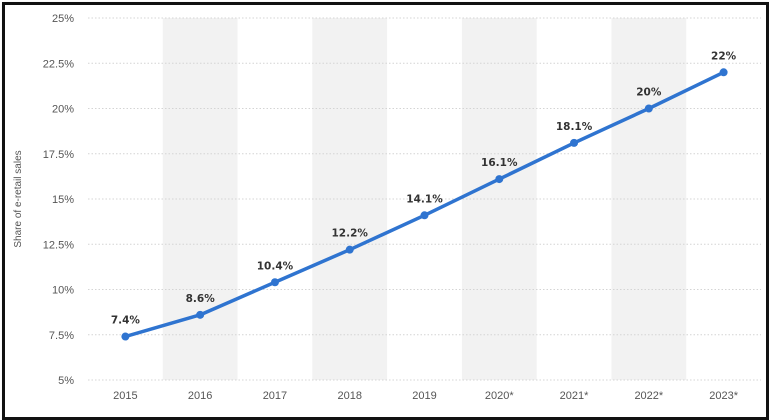  What do you see at coordinates (574, 127) in the screenshot?
I see `data-label: 18.1%` at bounding box center [574, 127].